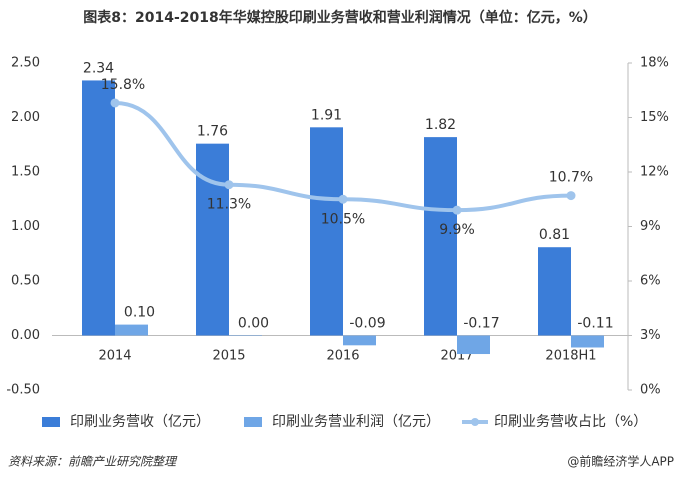 The width and height of the screenshot is (680, 486). Describe the element at coordinates (571, 178) in the screenshot. I see `line-value-label: 10.7%` at that location.